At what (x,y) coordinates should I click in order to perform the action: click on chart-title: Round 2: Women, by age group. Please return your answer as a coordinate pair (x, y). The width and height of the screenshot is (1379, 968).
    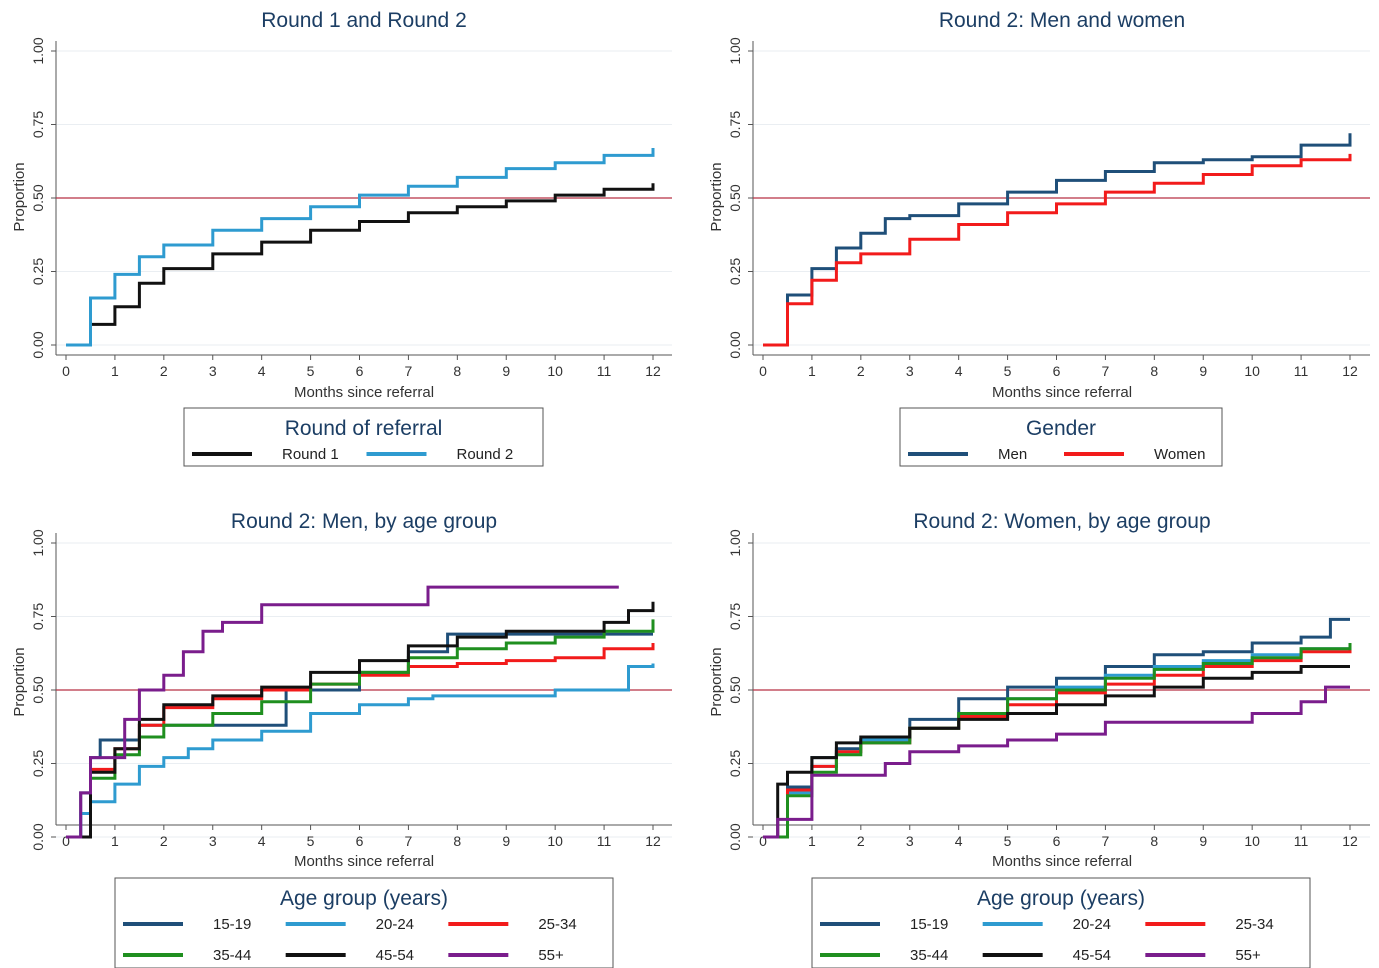
    Looking at the image, I should click on (1061, 521).